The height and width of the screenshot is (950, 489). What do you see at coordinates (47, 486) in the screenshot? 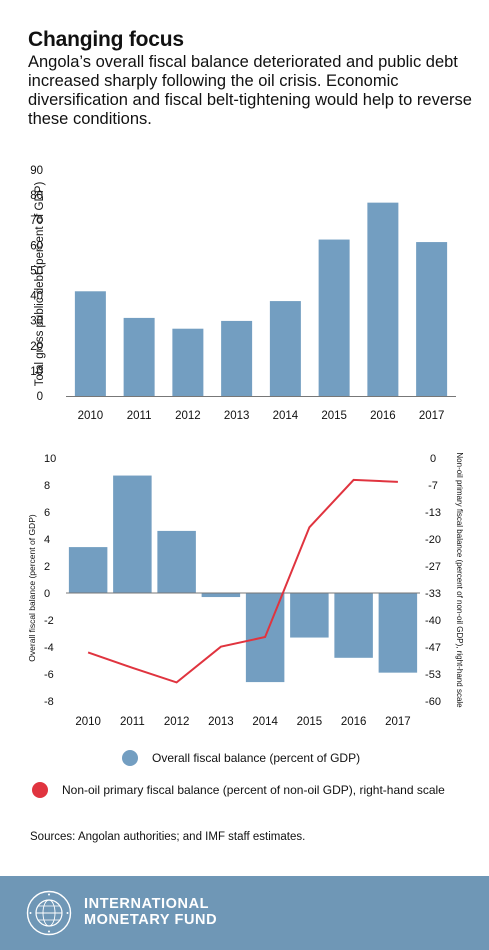
I see `y-tick-label-left: 8` at bounding box center [47, 486].